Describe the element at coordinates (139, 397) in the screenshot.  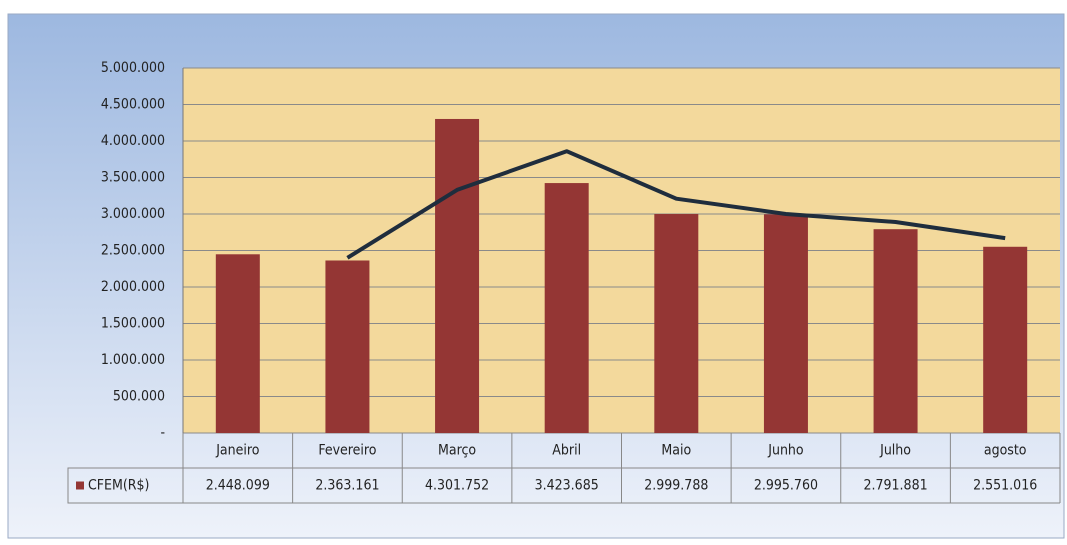
I see `y-tick-label: 500.000` at that location.